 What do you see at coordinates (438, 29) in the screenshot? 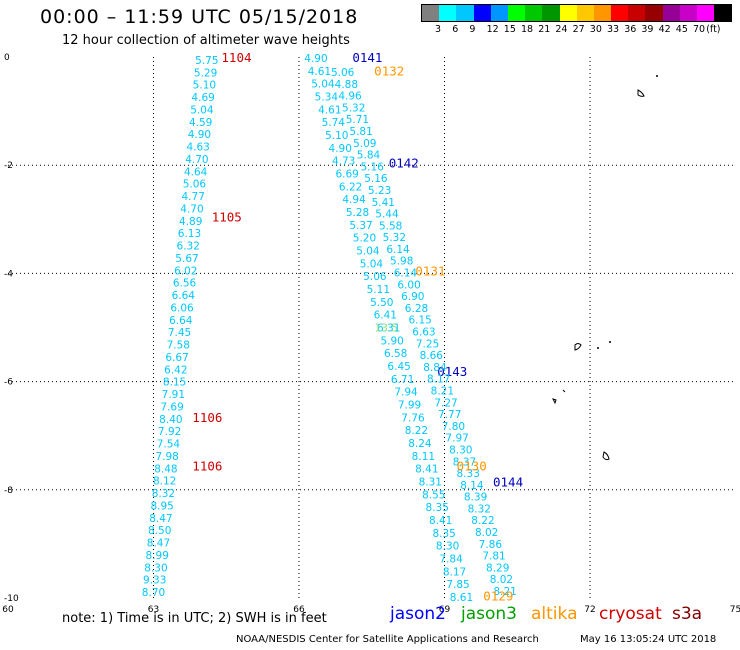
I see `legend-label: 3` at bounding box center [438, 29].